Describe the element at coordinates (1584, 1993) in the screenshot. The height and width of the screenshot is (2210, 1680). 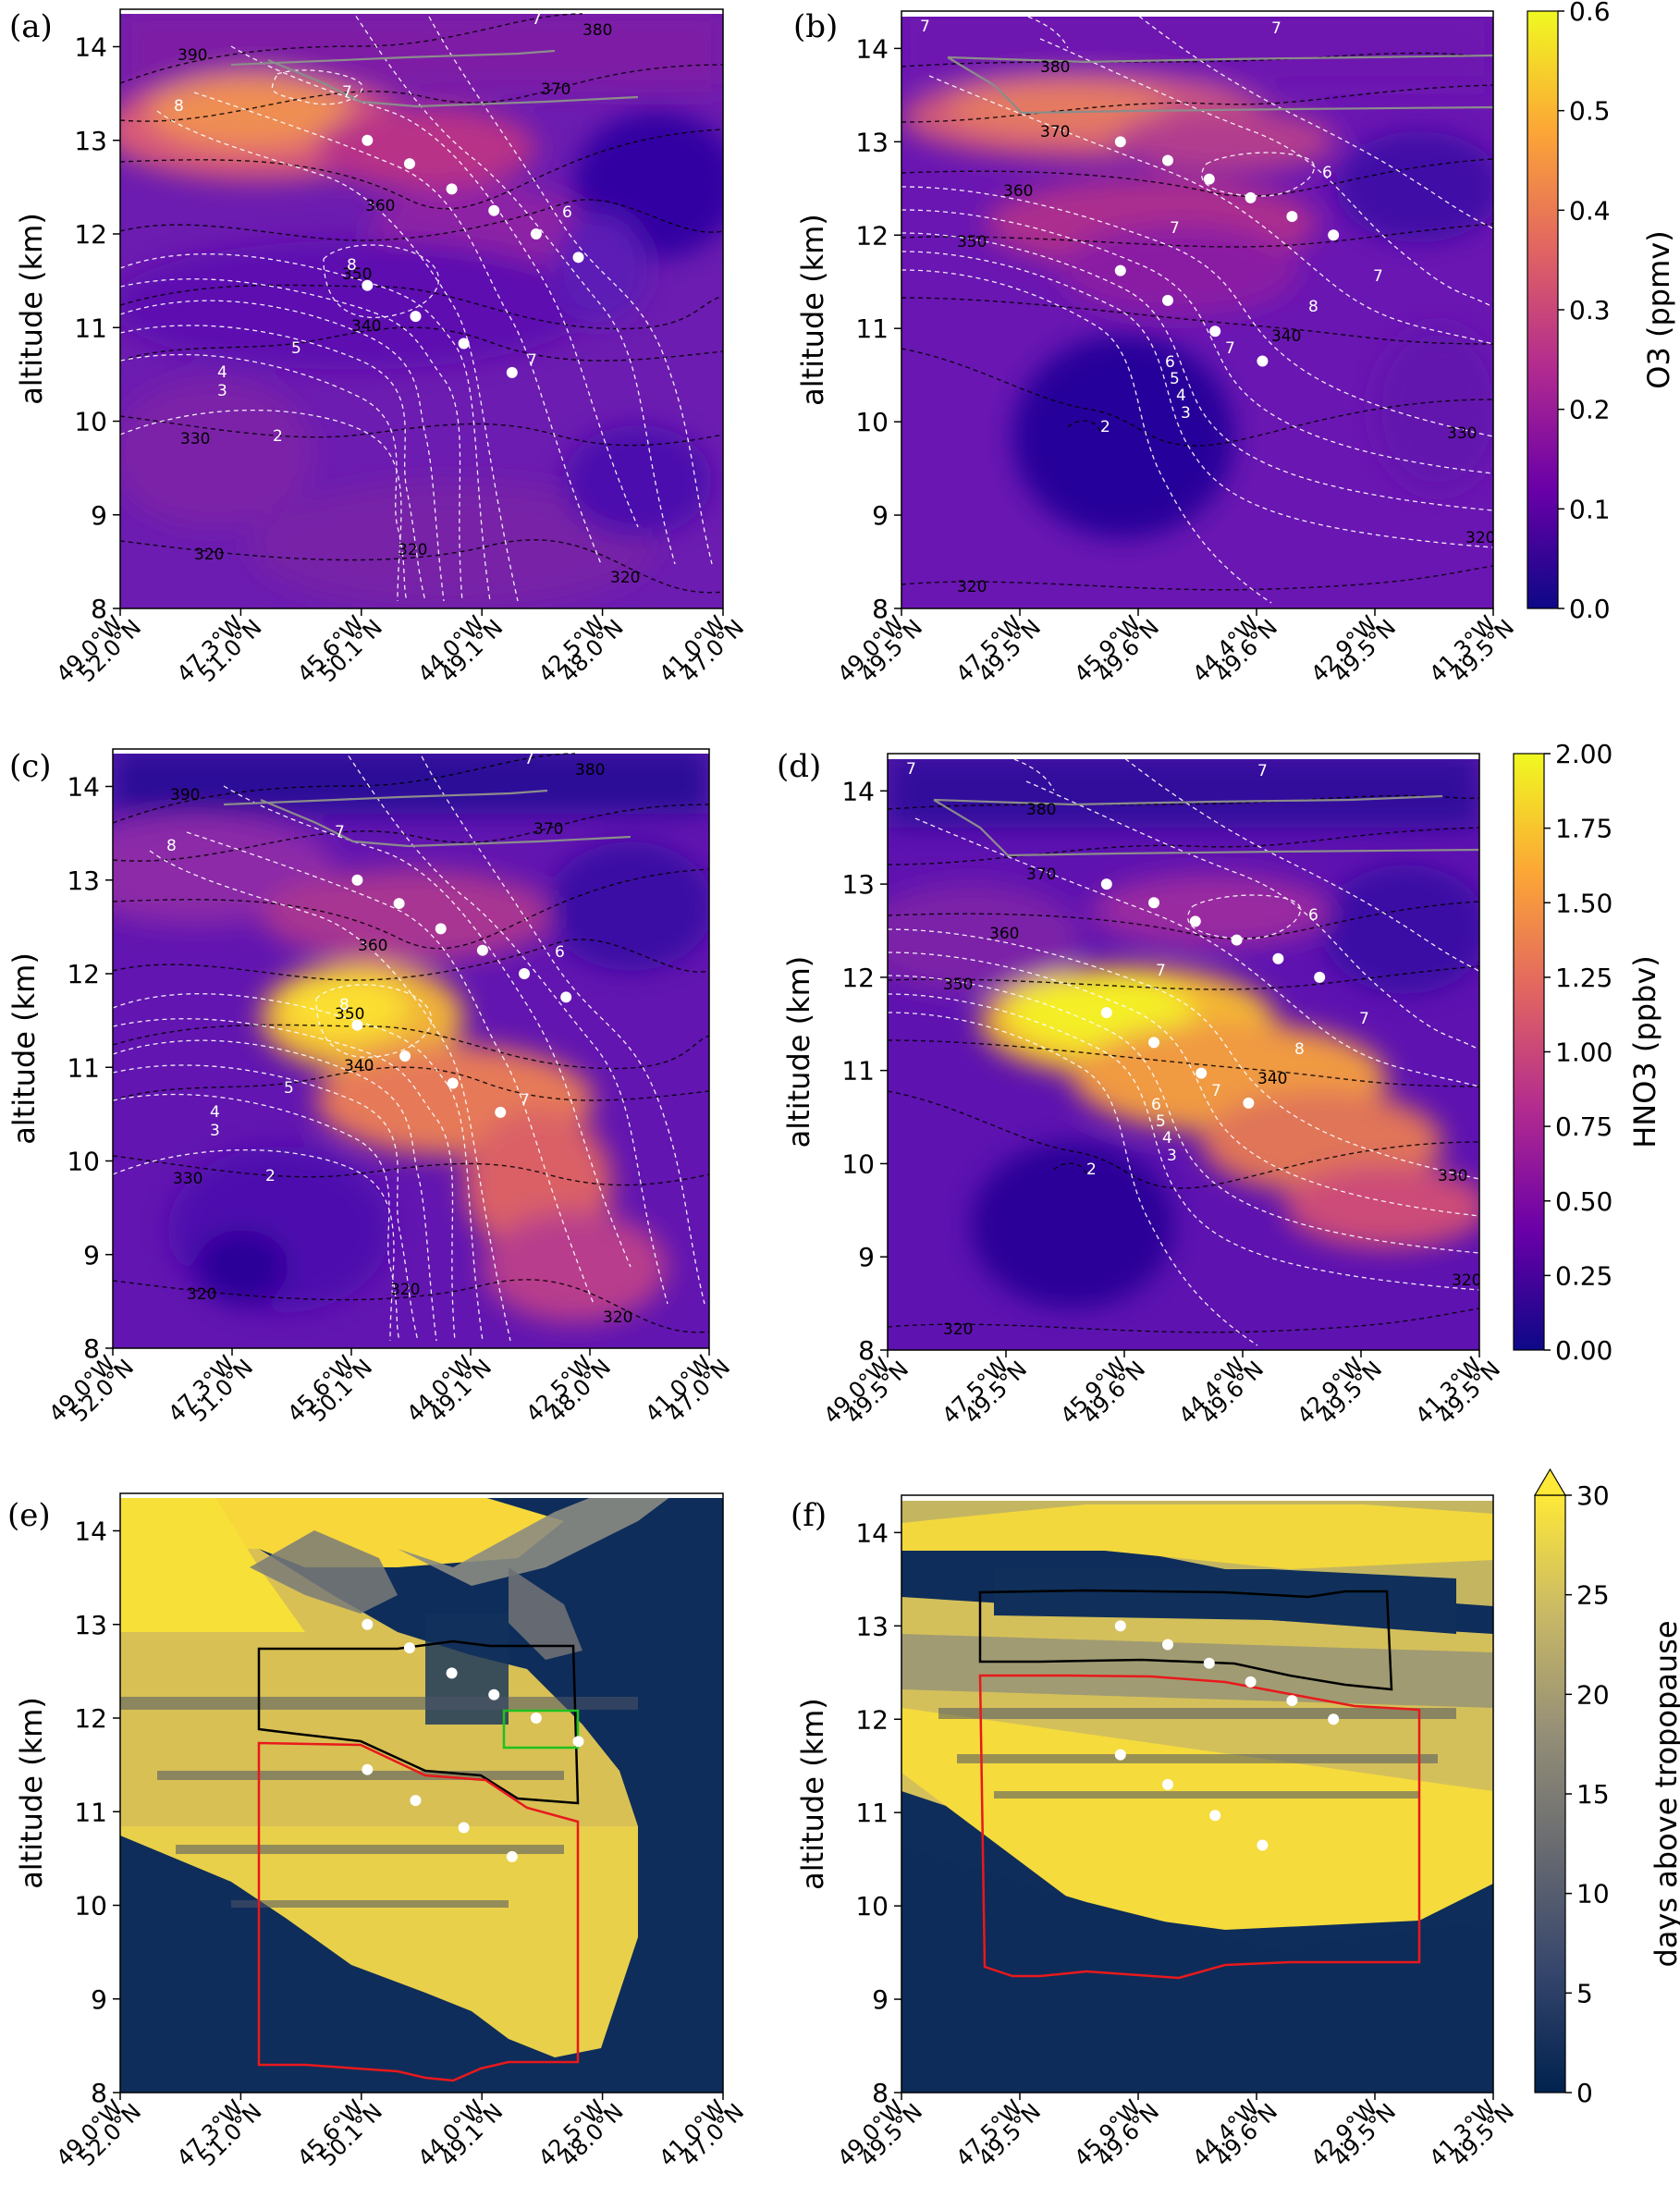
I see `colorbar-tick-label: 5` at that location.